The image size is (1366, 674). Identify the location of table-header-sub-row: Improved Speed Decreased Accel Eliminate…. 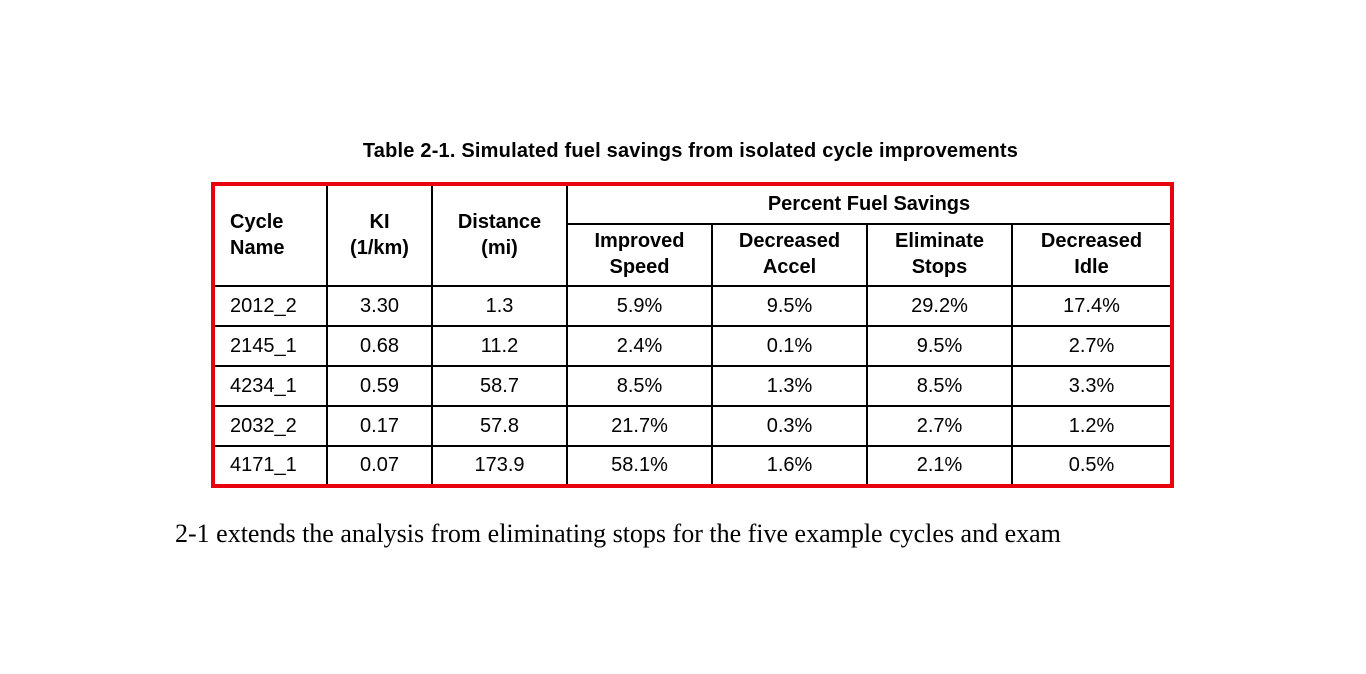
(693, 255).